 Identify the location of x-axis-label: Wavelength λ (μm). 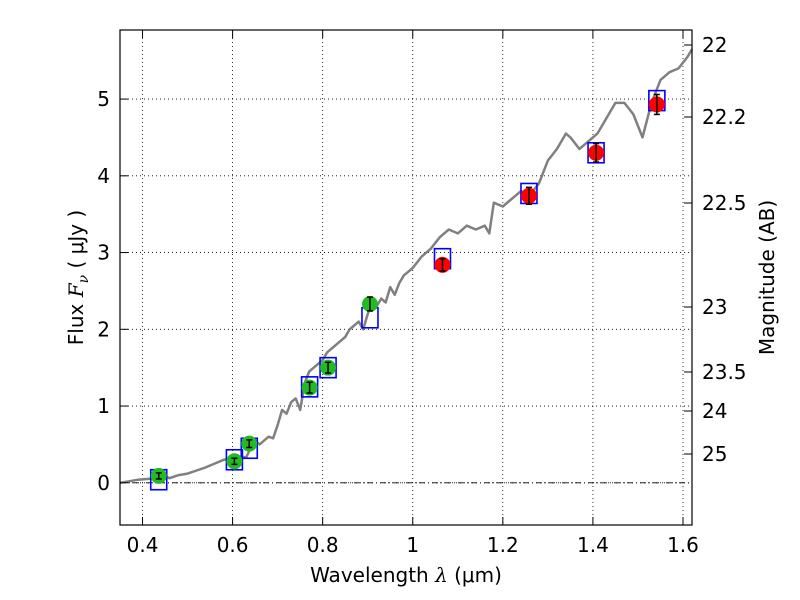
(406, 575).